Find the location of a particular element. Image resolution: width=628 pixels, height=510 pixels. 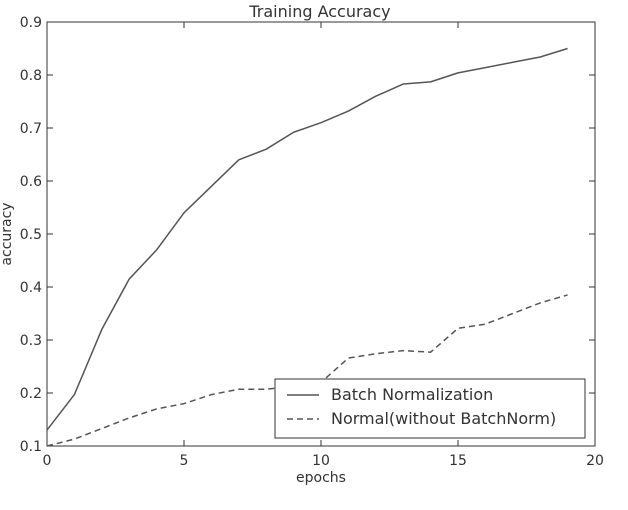

x-axis-title: epochs is located at coordinates (321, 478).